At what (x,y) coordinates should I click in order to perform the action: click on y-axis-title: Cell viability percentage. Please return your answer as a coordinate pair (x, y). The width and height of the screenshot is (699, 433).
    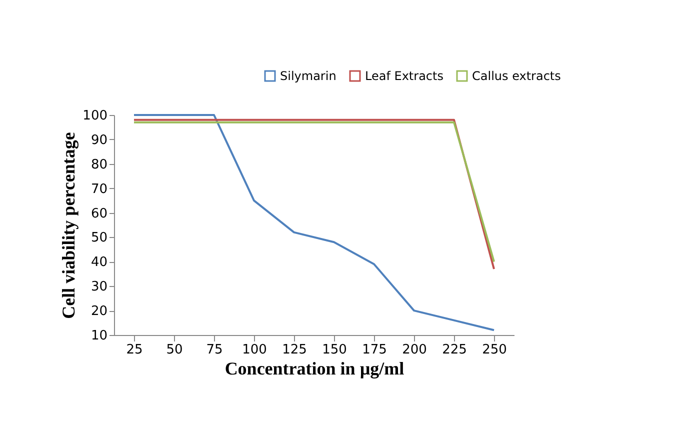
    Looking at the image, I should click on (68, 225).